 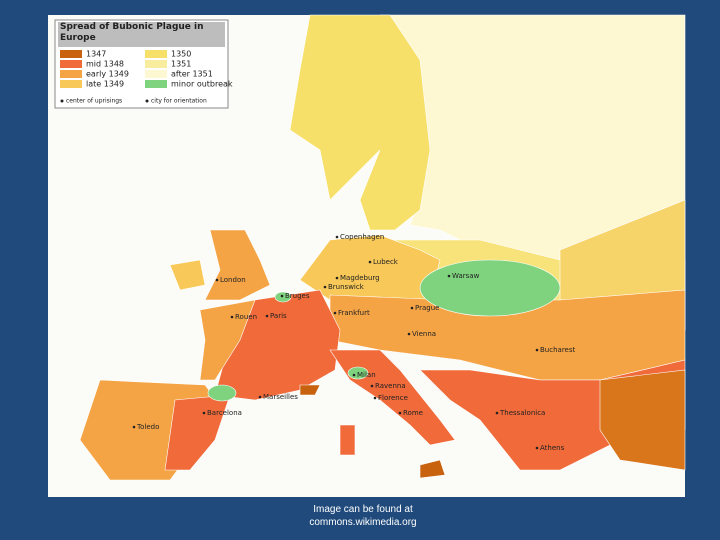 I want to click on france-west, so click(x=227, y=340).